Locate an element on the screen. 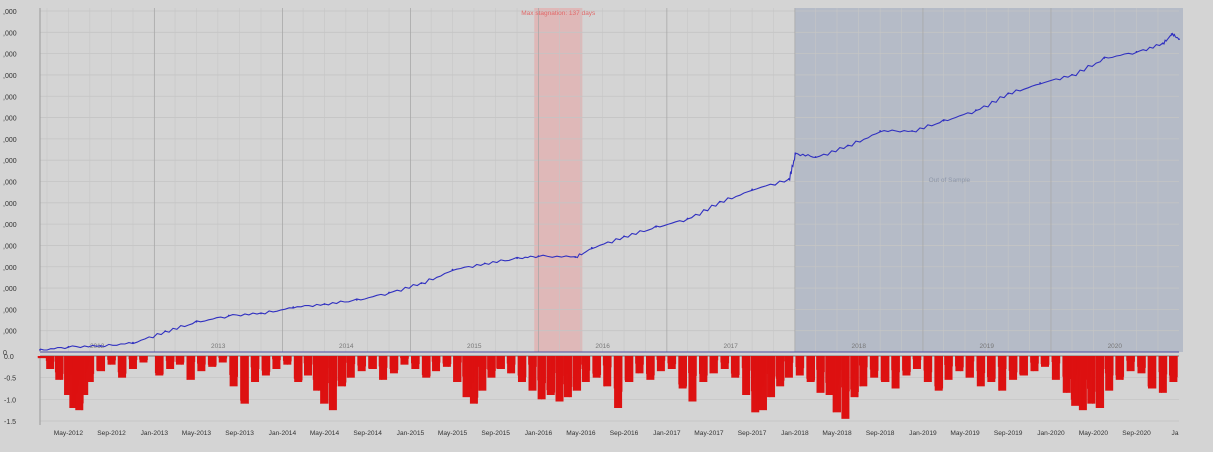 The image size is (1213, 452). drawdown-x-tick-label: Jan-2020 is located at coordinates (1051, 433).